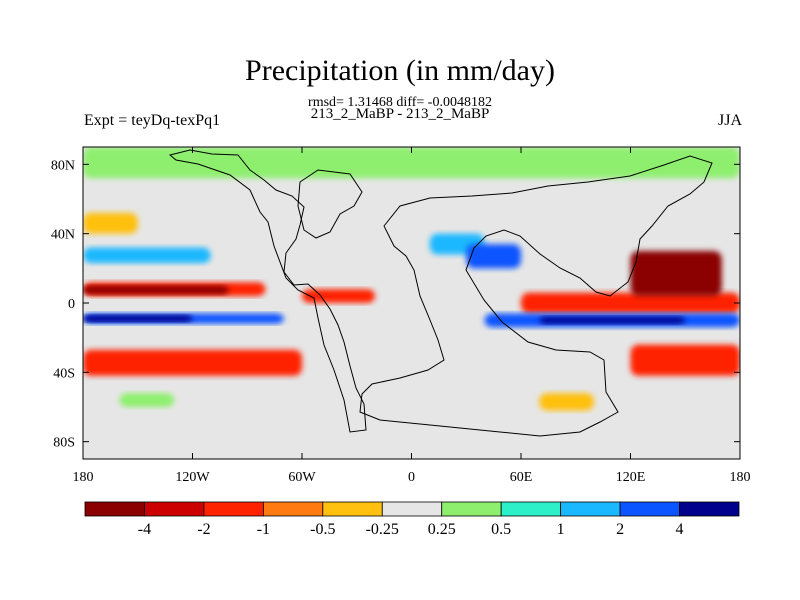 Image resolution: width=800 pixels, height=600 pixels. I want to click on coastline-americas, so click(267, 291).